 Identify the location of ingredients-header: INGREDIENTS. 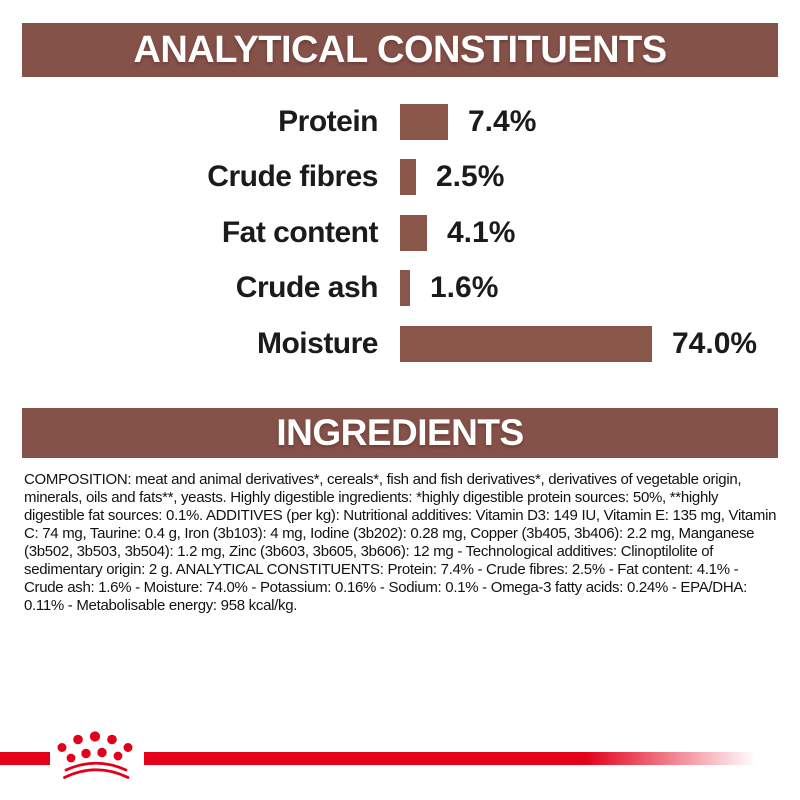
(400, 433).